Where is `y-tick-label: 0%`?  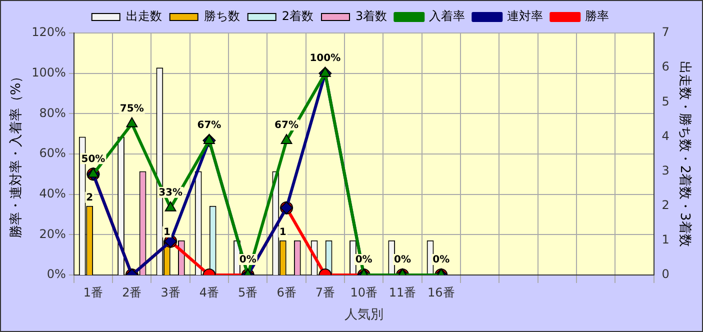
y-tick-label: 0% is located at coordinates (56, 274).